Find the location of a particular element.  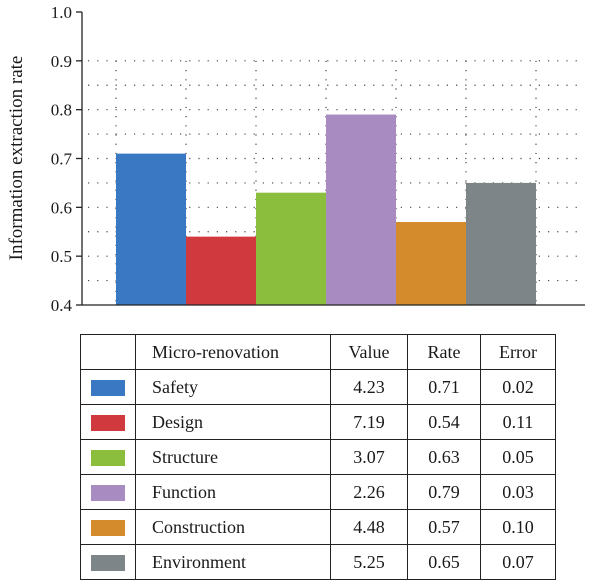

table-row: Environment 5.25 0.65 0.07 is located at coordinates (318, 562).